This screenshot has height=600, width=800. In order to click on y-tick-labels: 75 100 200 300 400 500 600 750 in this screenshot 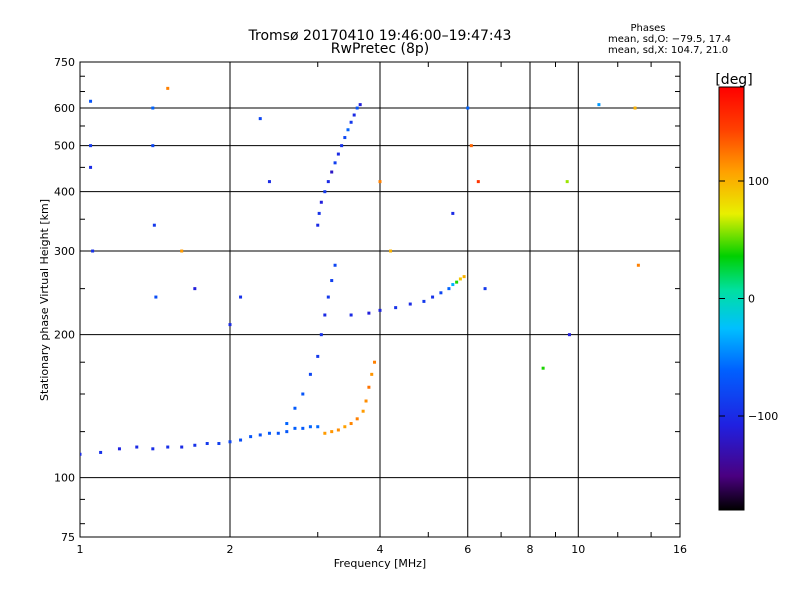, I will do `click(64, 300)`.